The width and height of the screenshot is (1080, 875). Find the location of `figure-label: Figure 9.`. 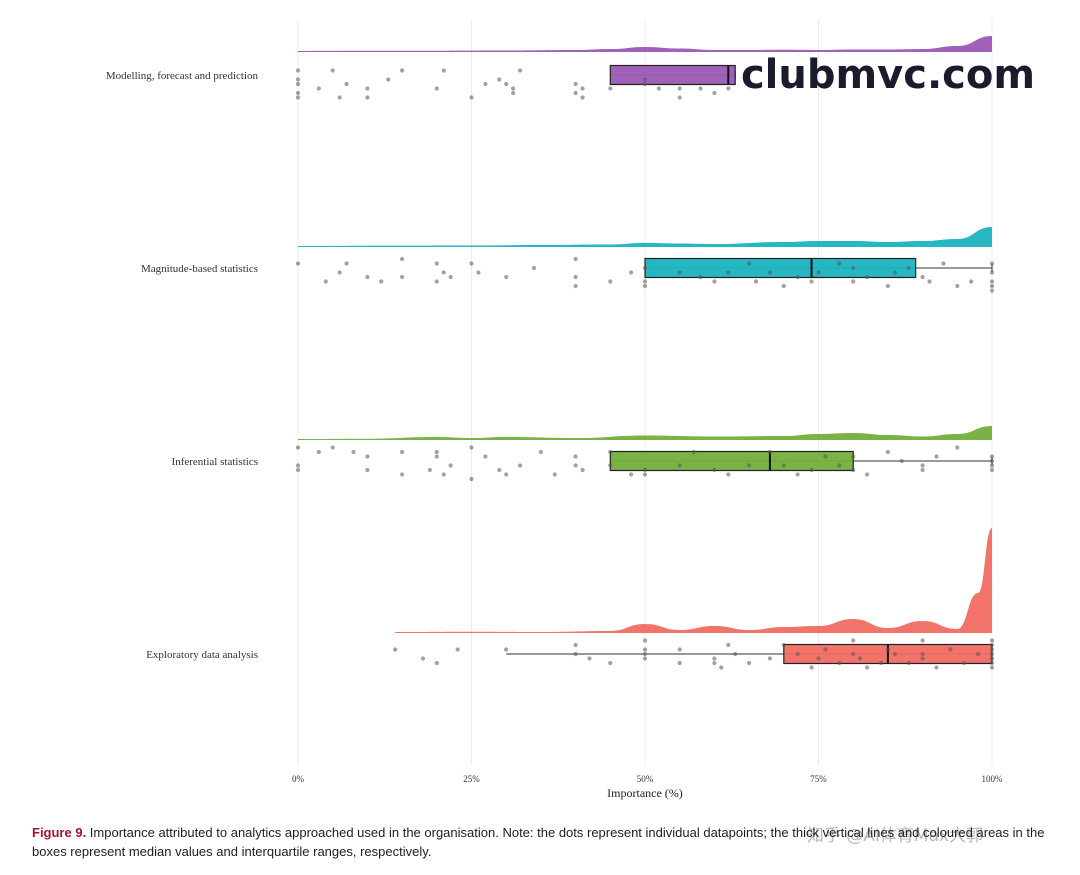

figure-label: Figure 9. is located at coordinates (59, 832).